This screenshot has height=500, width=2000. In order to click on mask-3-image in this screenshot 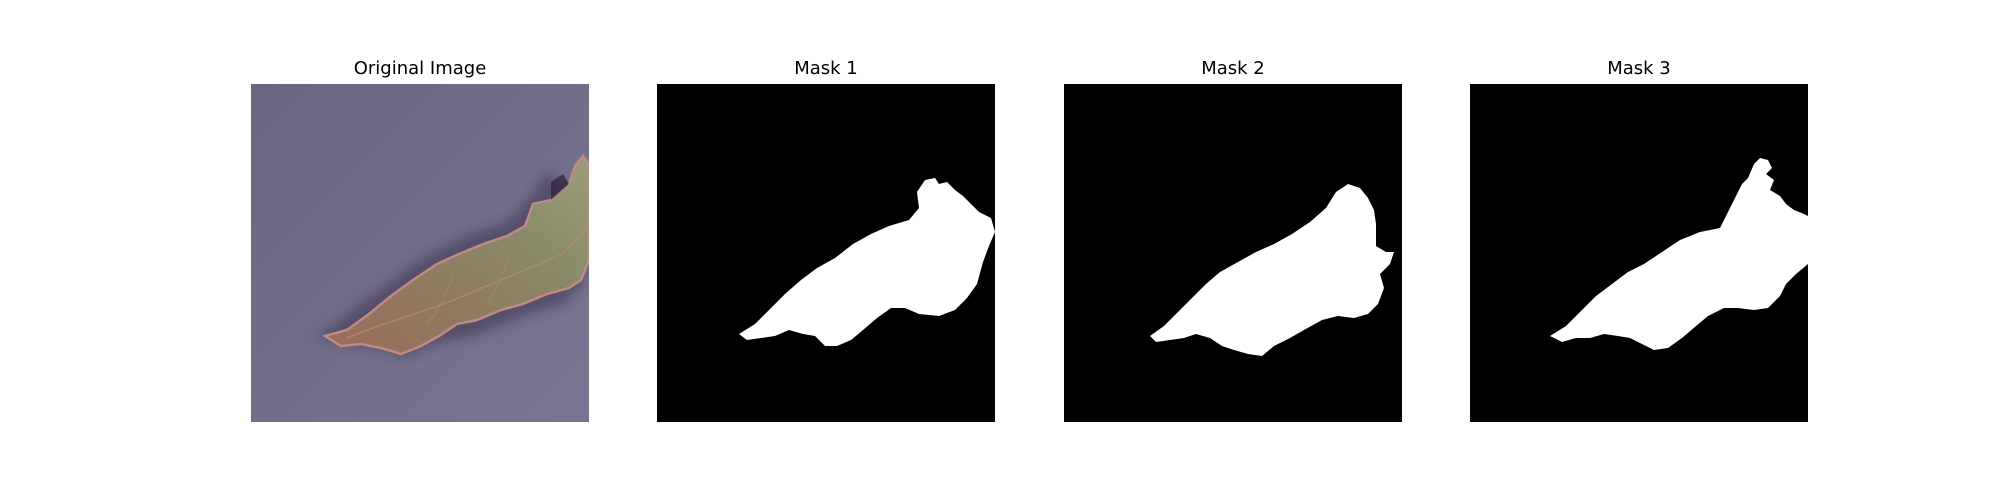, I will do `click(1639, 253)`.